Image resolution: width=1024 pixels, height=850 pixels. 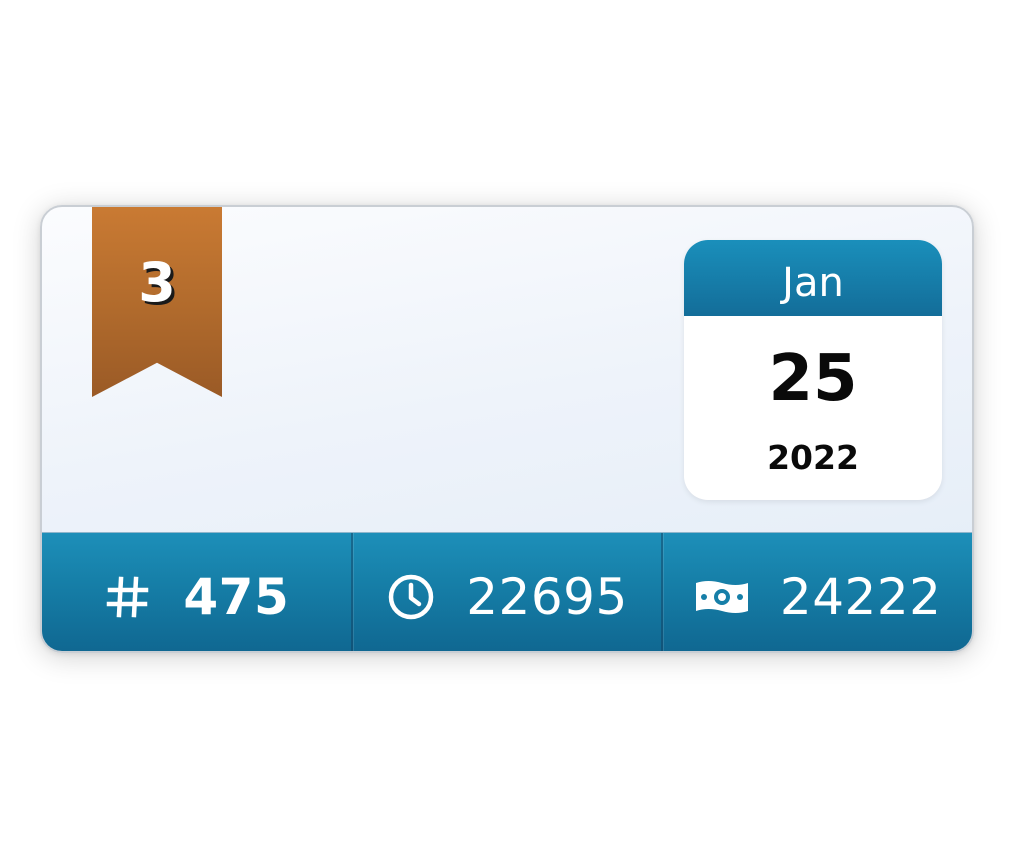 I want to click on date-day: 25, so click(x=813, y=379).